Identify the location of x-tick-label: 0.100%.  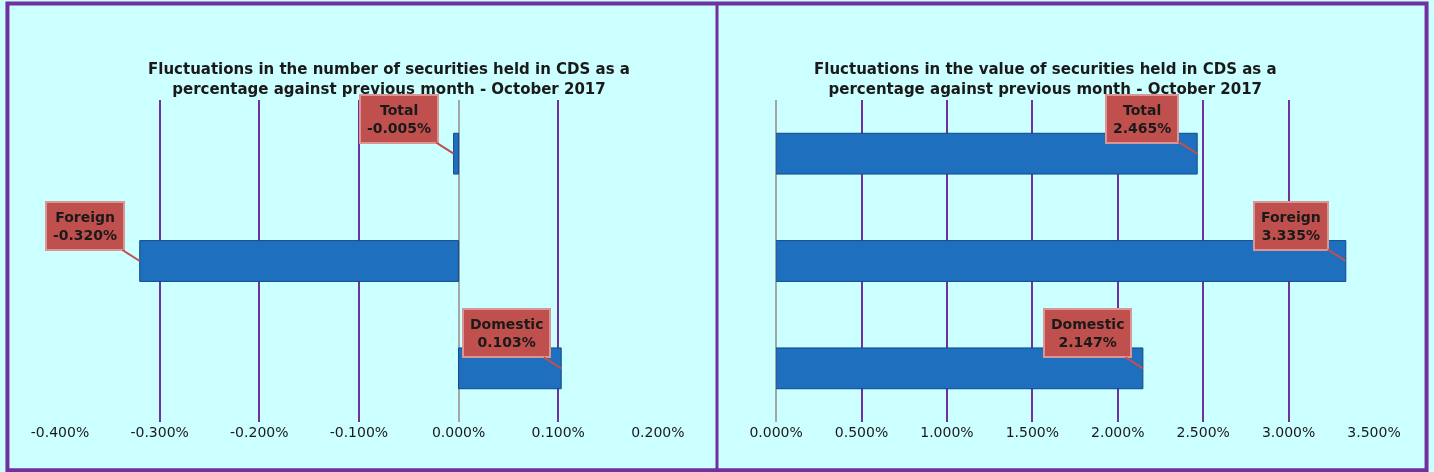
(558, 432).